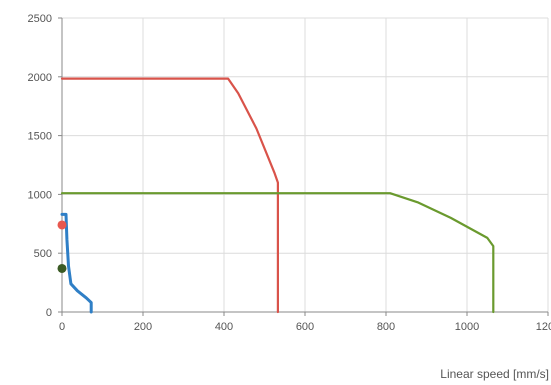  I want to click on x-tick-label: 800, so click(386, 327).